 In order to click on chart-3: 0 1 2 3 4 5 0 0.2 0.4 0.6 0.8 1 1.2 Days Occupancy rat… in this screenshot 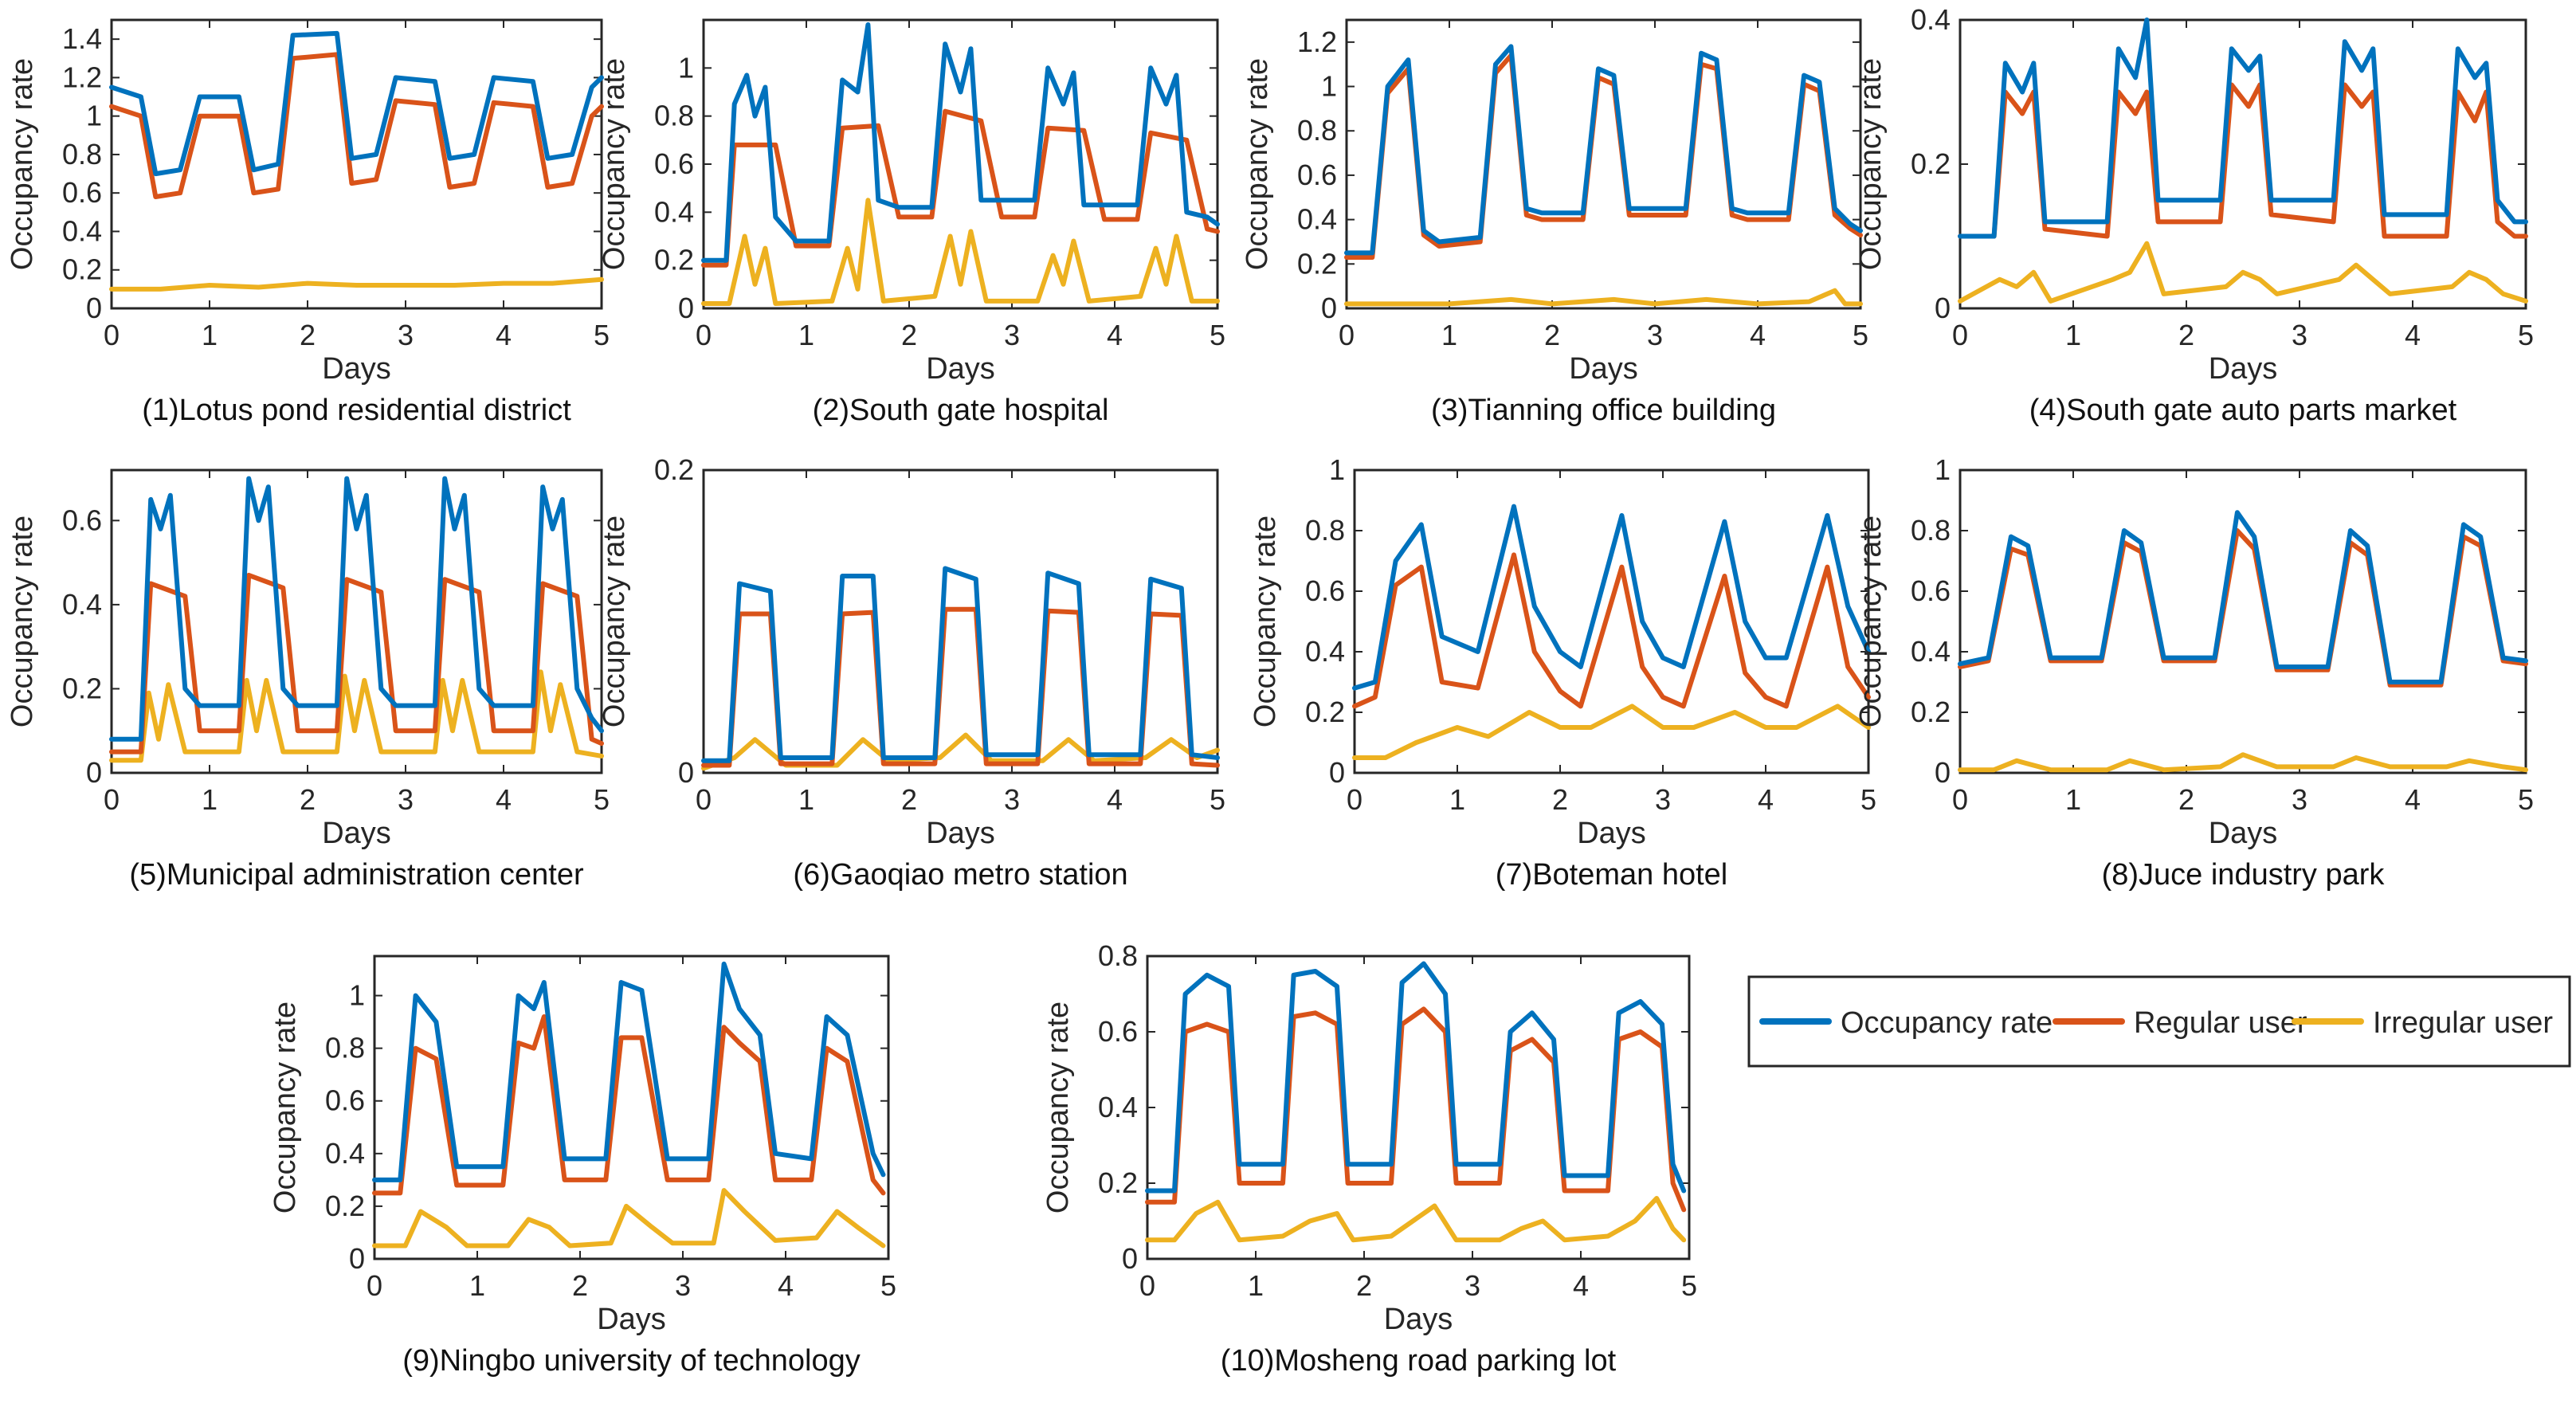, I will do `click(1554, 222)`.